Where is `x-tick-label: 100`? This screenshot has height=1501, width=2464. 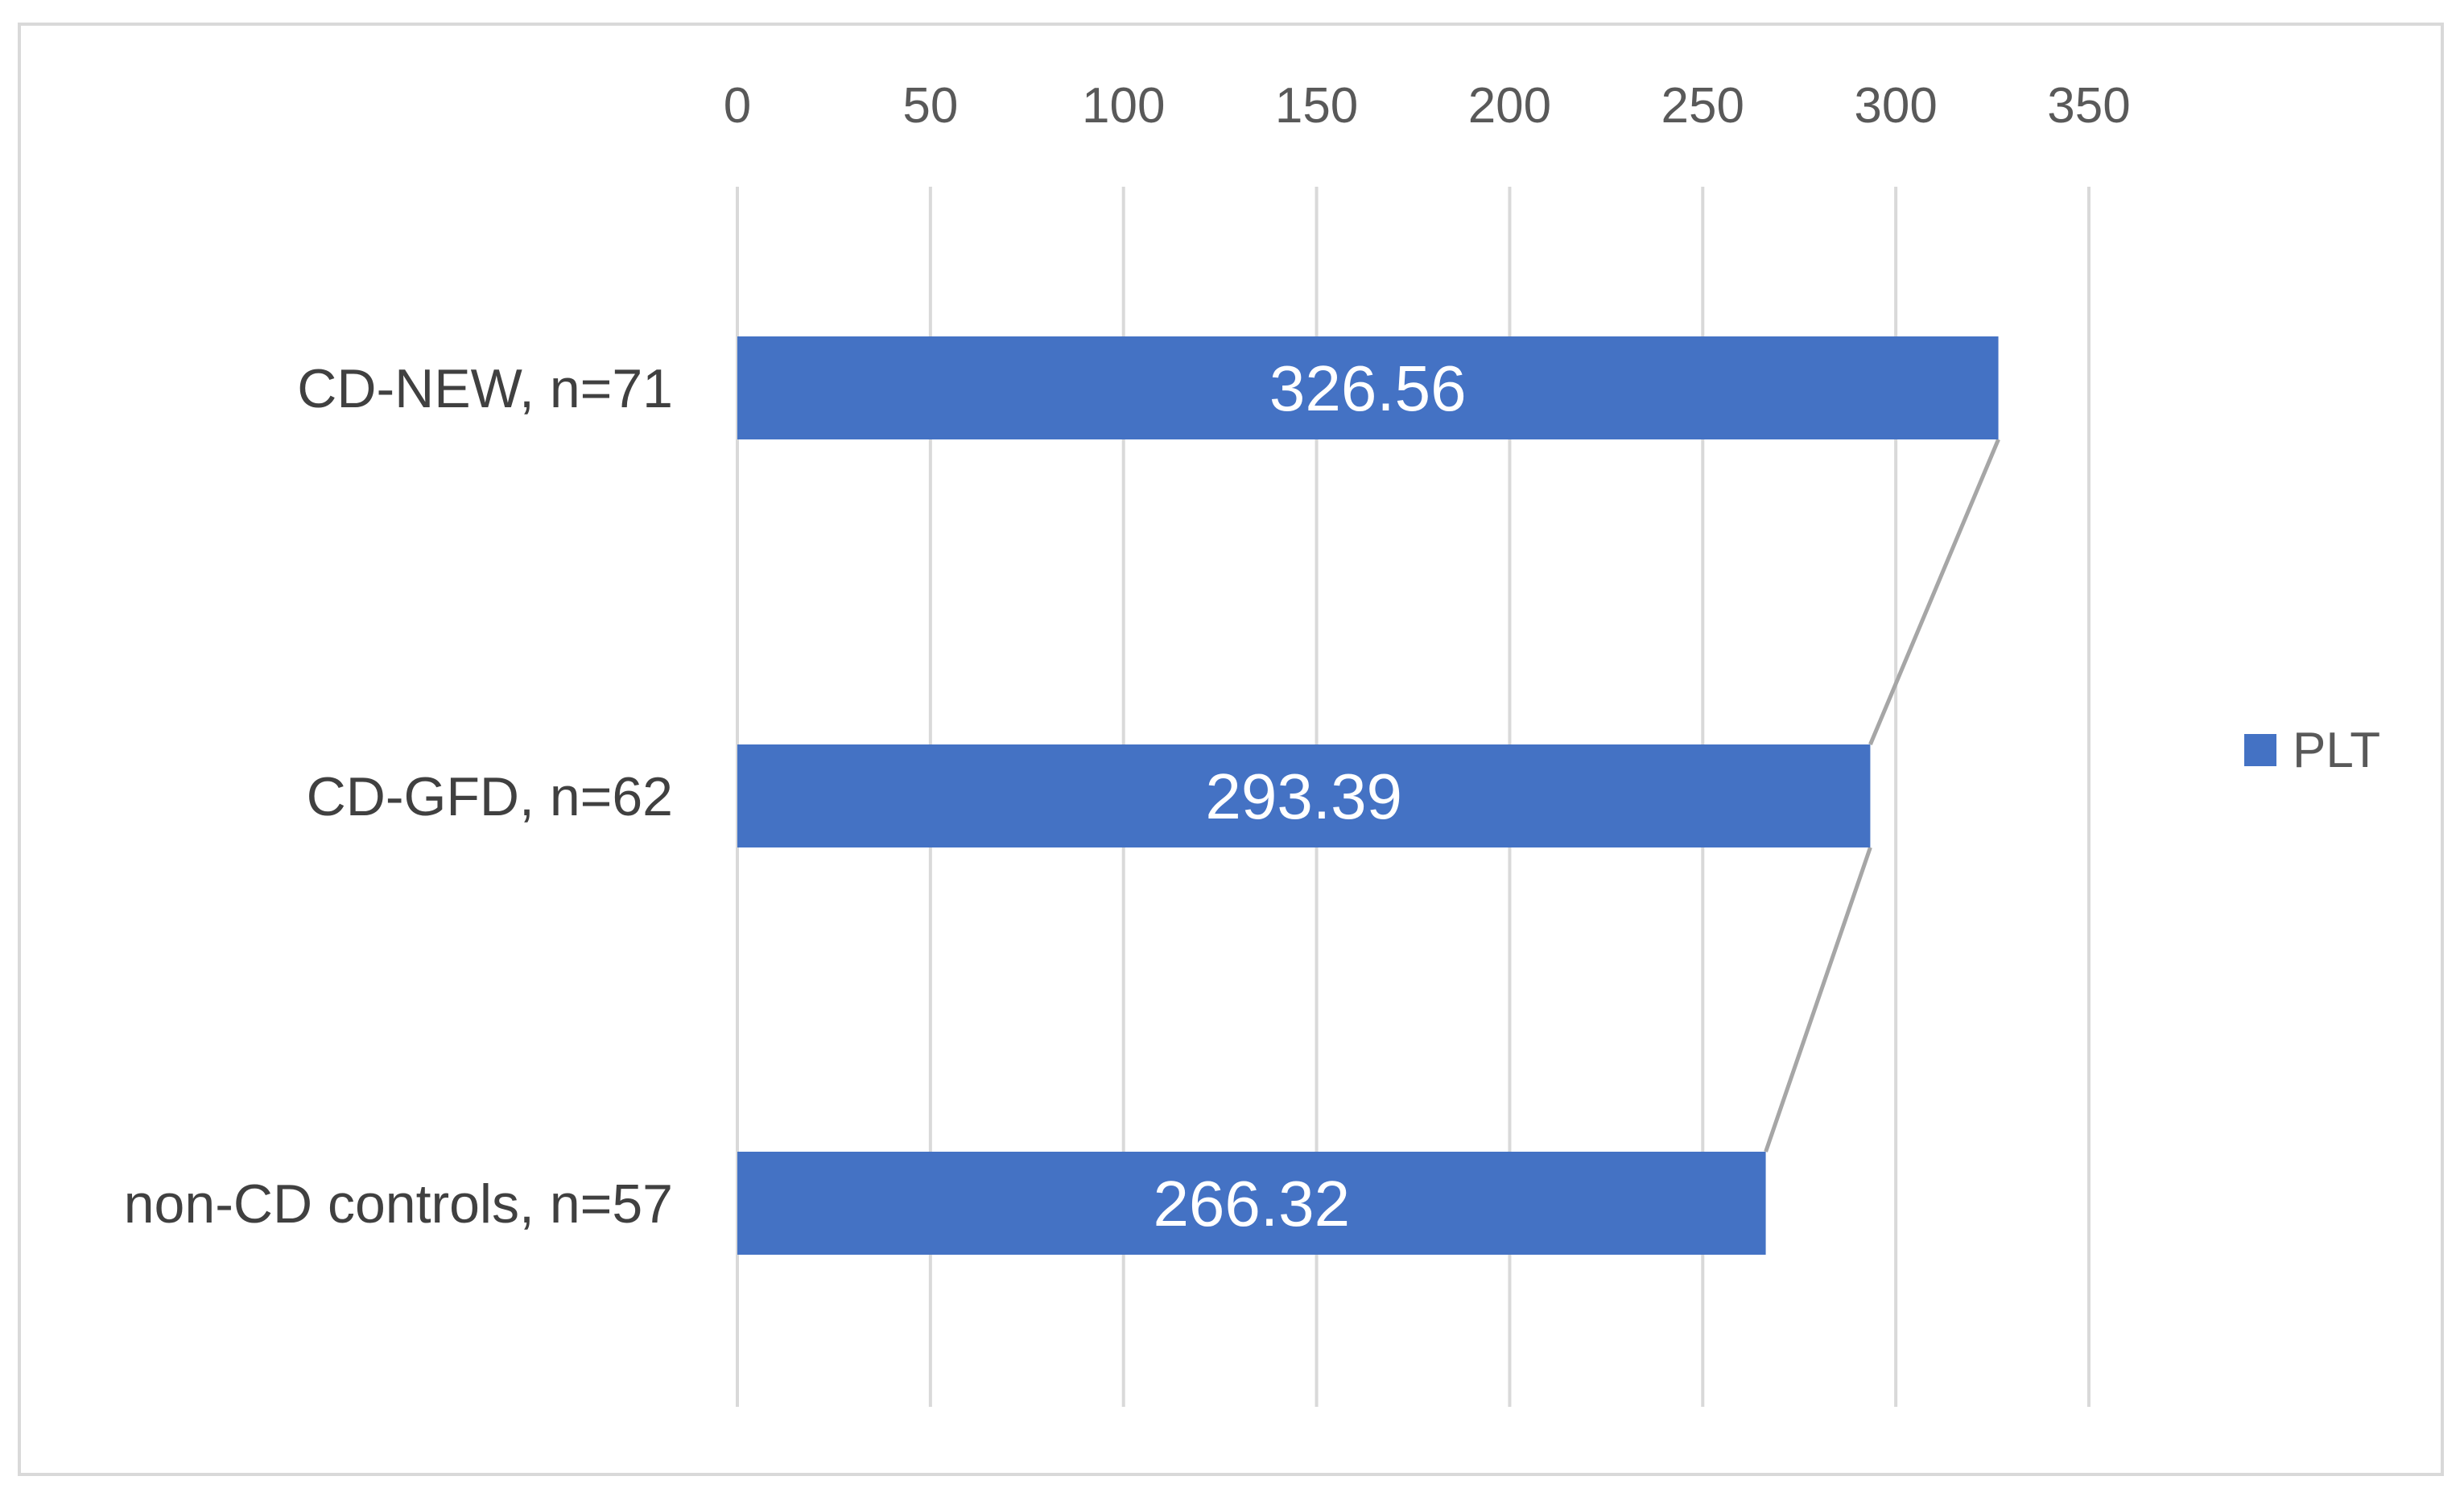 x-tick-label: 100 is located at coordinates (1123, 106).